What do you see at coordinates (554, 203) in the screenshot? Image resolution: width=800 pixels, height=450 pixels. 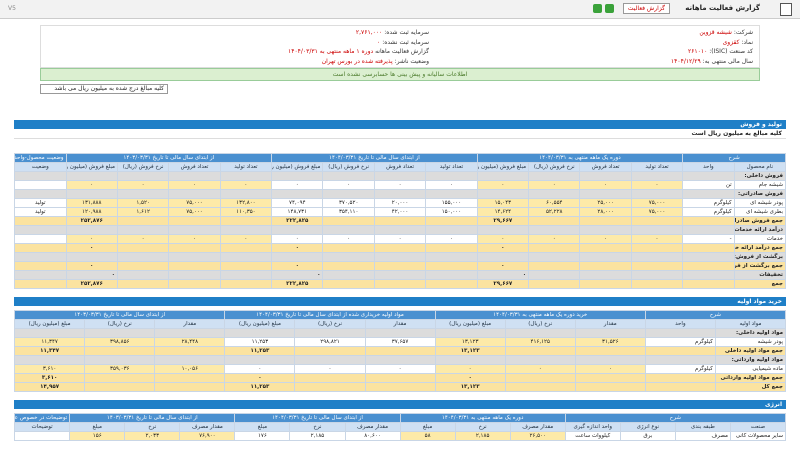 I see `cell: ۶۰,۵۵۴` at bounding box center [554, 203].